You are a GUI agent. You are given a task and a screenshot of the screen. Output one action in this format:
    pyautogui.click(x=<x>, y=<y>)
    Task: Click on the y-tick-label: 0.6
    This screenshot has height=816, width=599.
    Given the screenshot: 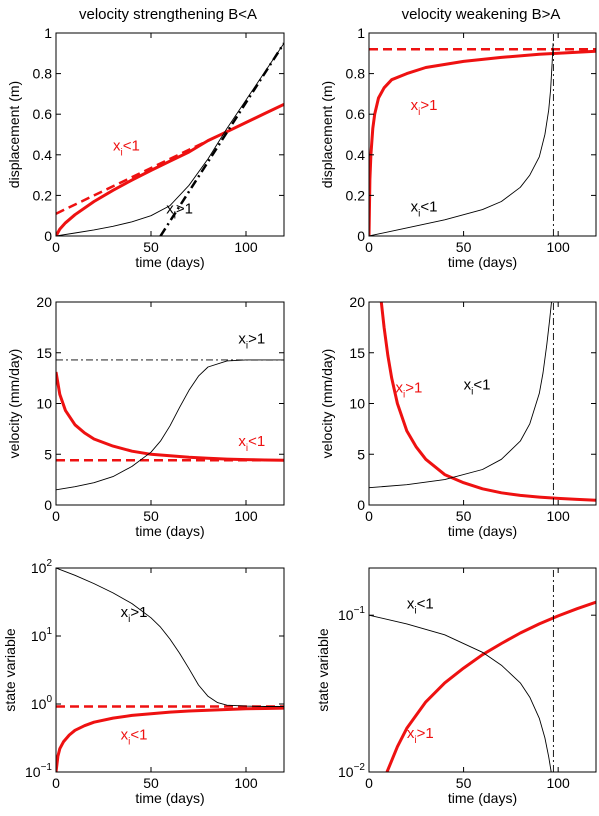 What is the action you would take?
    pyautogui.click(x=43, y=114)
    